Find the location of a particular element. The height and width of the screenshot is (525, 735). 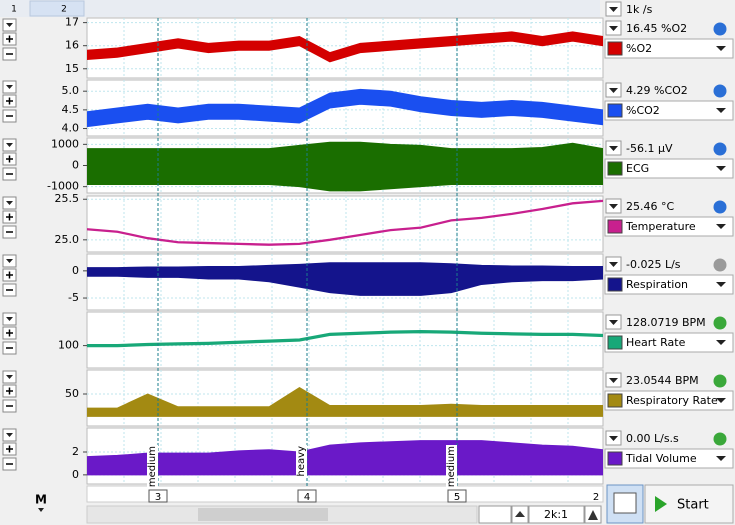

channel-reading: 16.45 %O2 is located at coordinates (656, 28).